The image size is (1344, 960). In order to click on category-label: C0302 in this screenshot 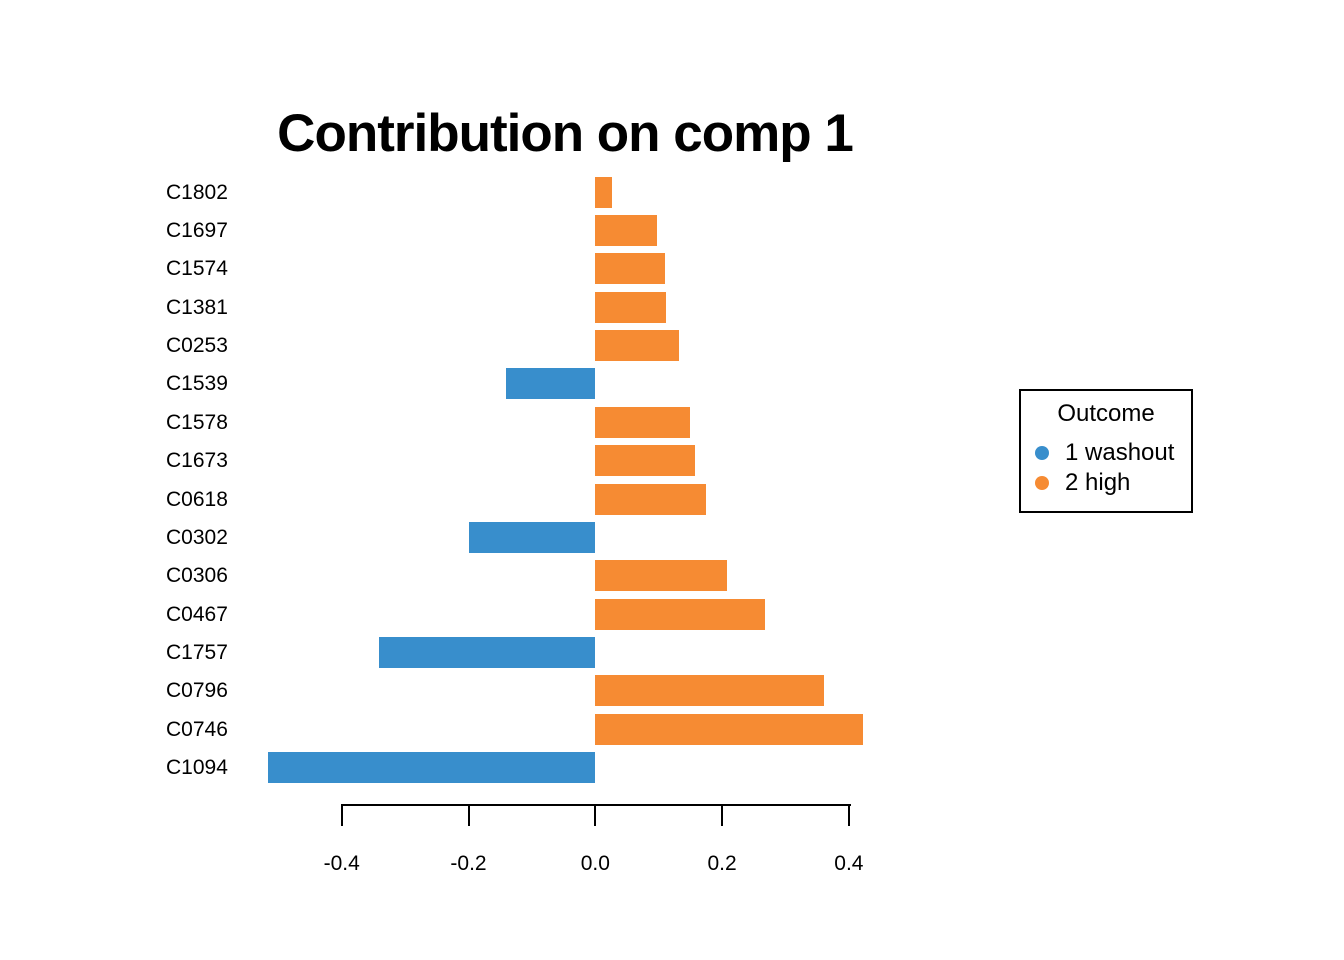, I will do `click(197, 537)`.